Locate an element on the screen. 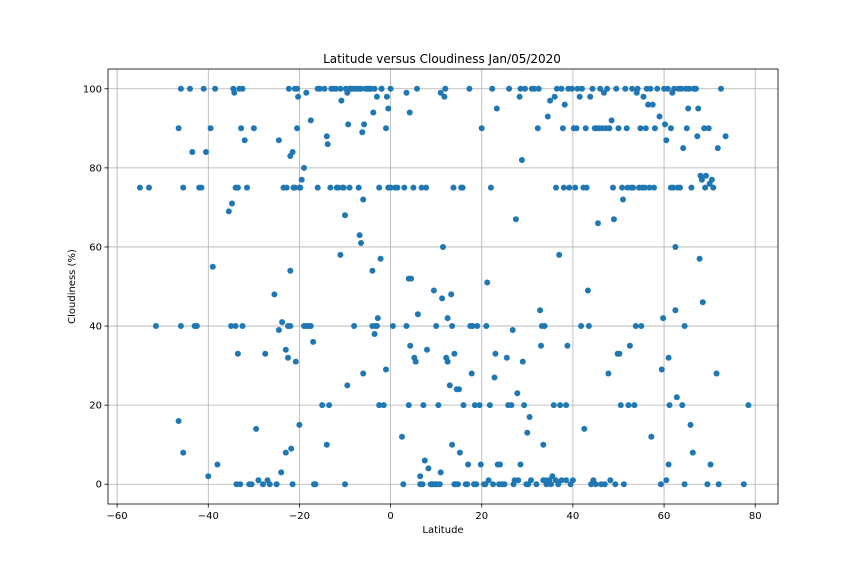 Image resolution: width=864 pixels, height=580 pixels. y-tick-label: 0 is located at coordinates (99, 485).